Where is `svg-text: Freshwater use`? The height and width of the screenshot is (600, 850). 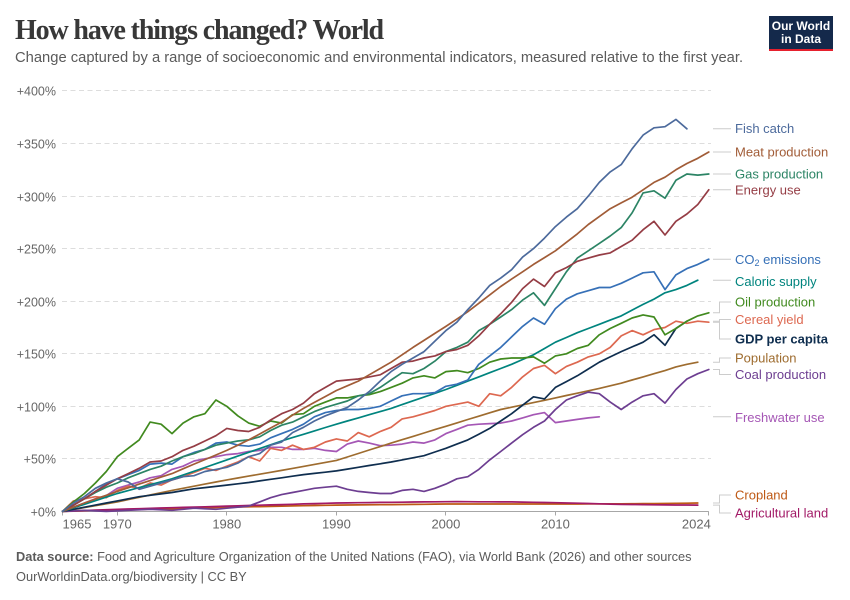
svg-text: Freshwater use is located at coordinates (780, 417).